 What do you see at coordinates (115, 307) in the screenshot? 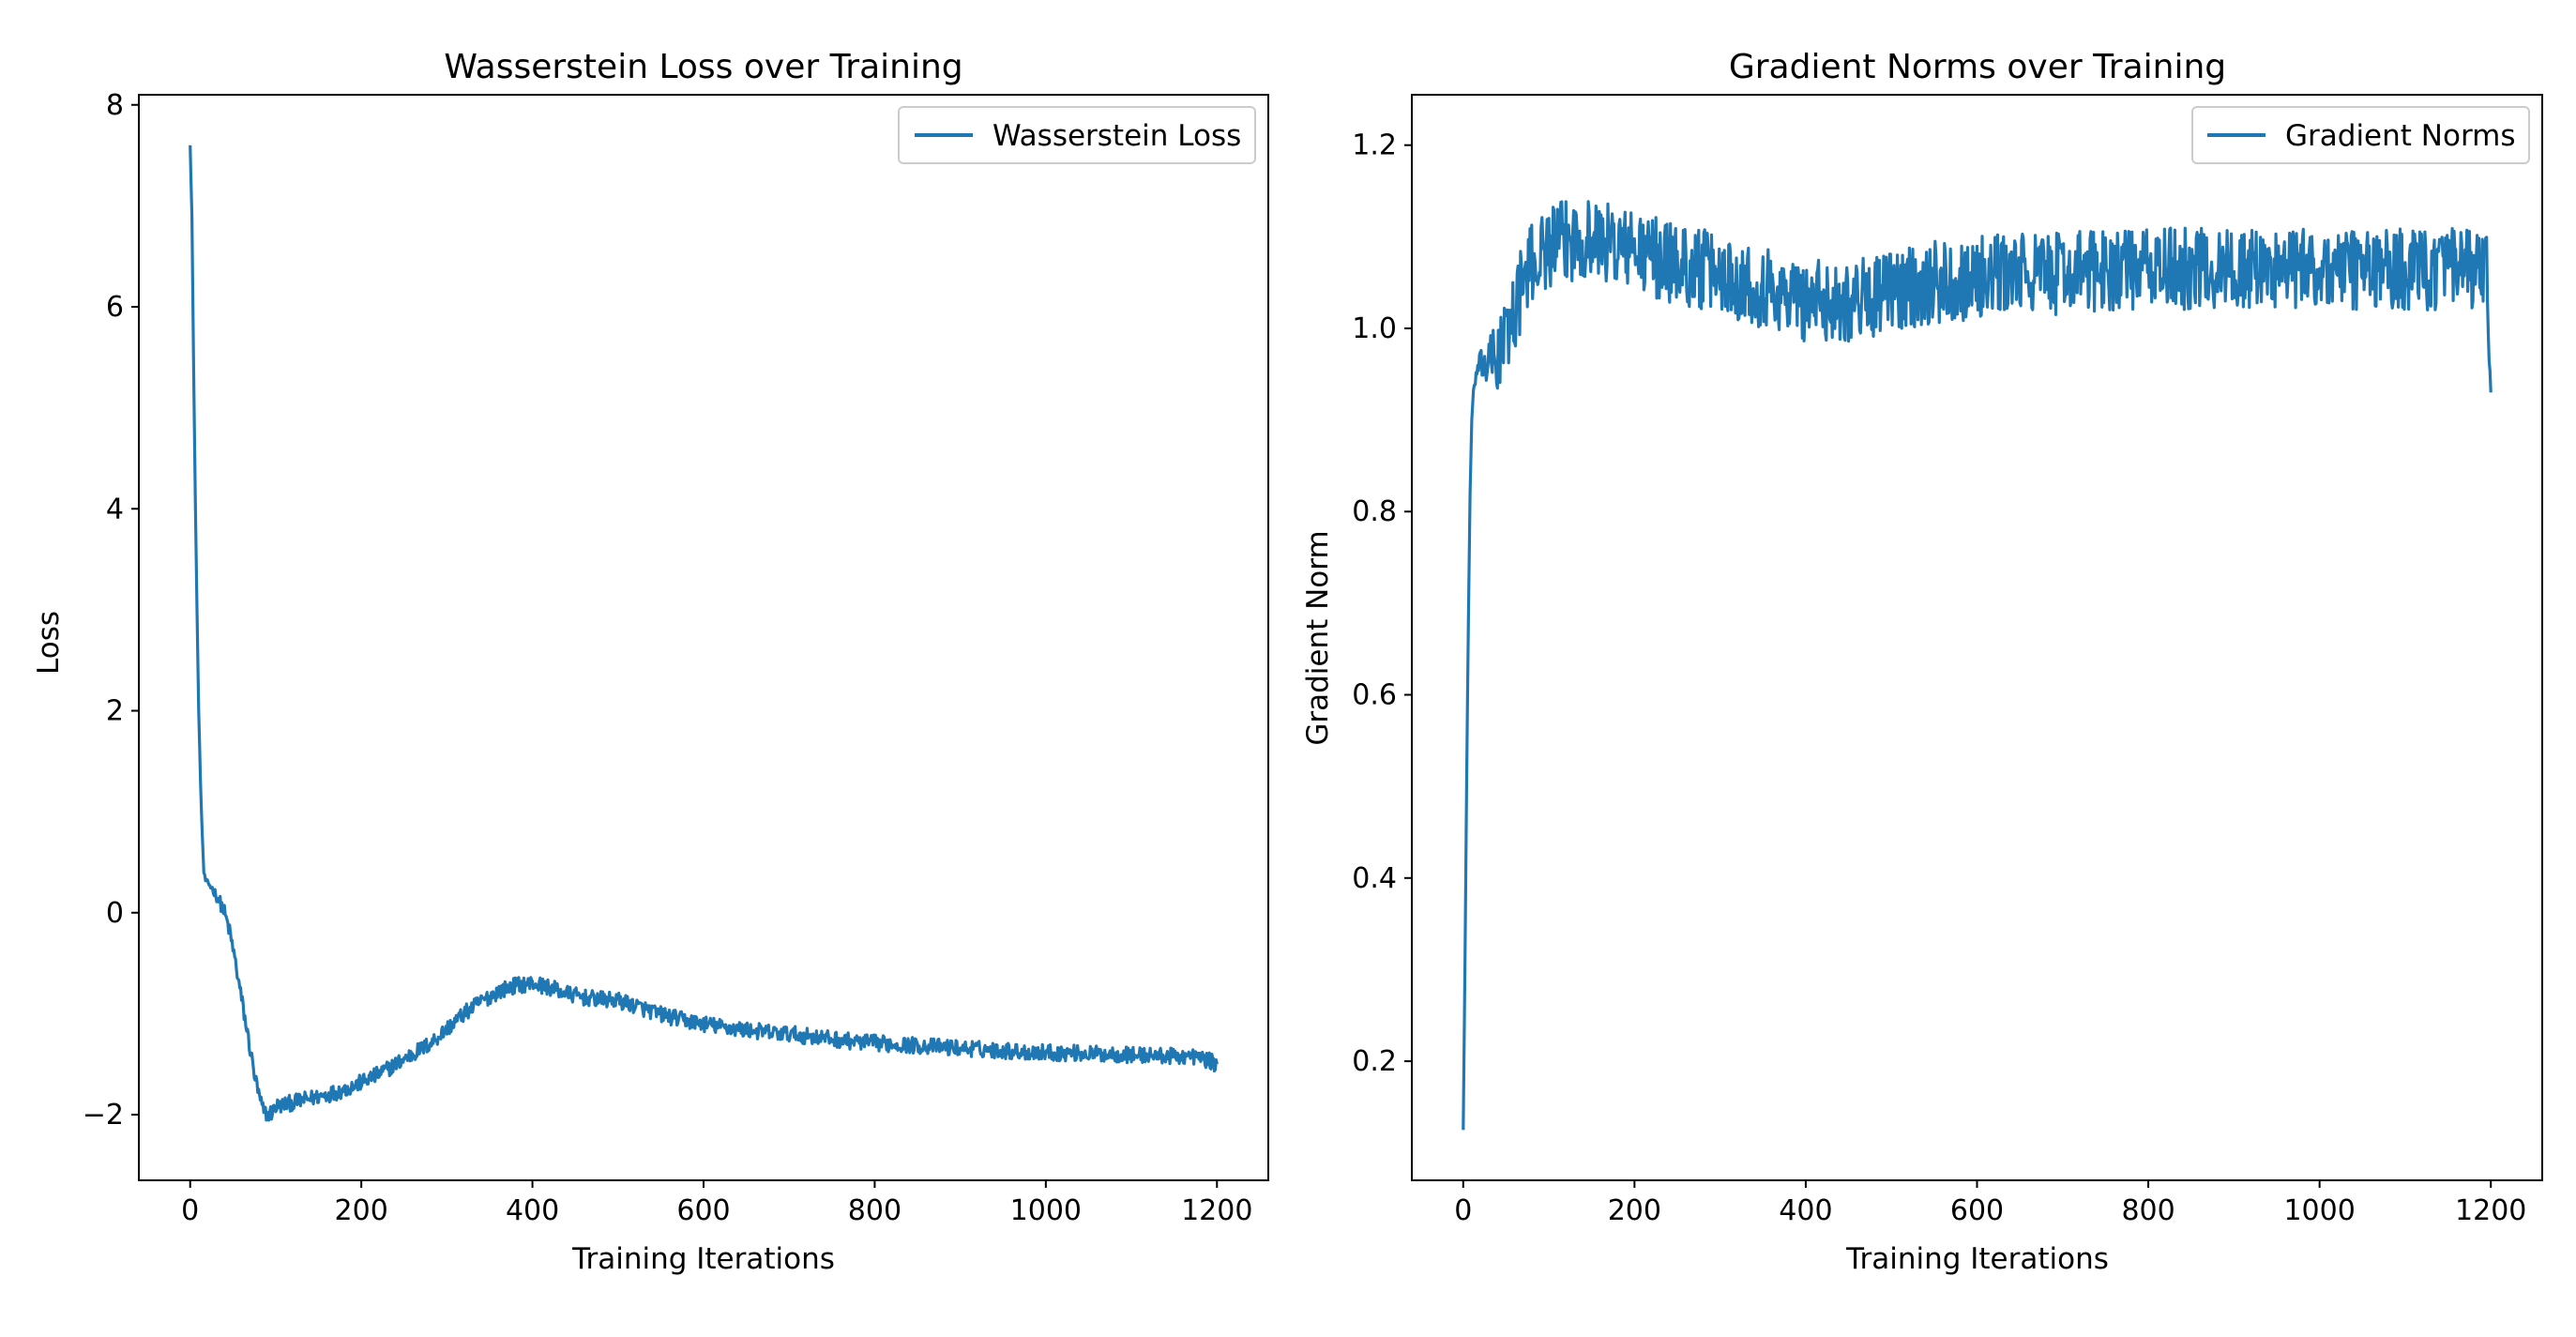
I see `y-tick-label: 6` at bounding box center [115, 307].